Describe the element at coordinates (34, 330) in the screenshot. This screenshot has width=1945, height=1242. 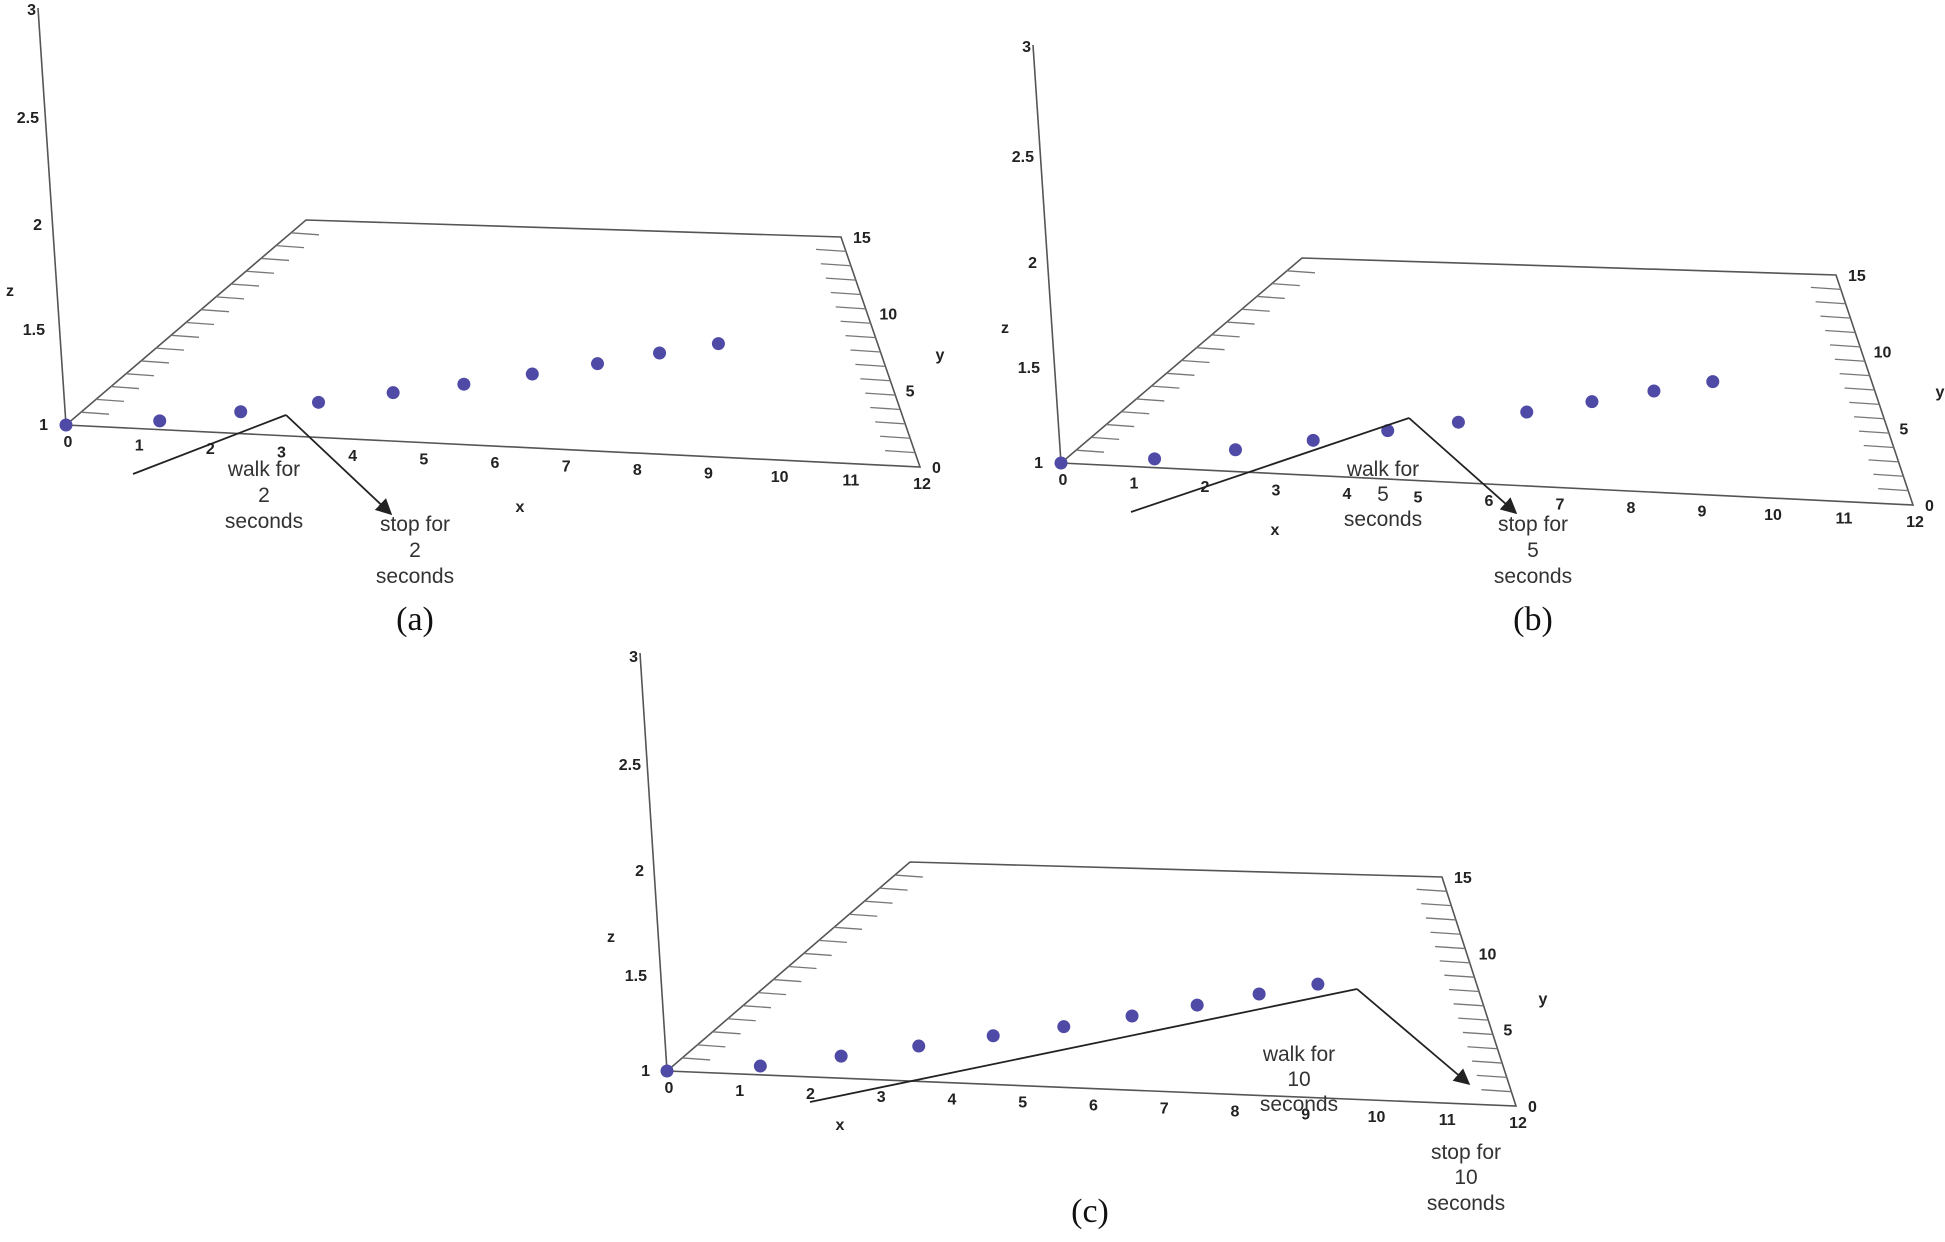
I see `z-tick-label: 1.5` at that location.